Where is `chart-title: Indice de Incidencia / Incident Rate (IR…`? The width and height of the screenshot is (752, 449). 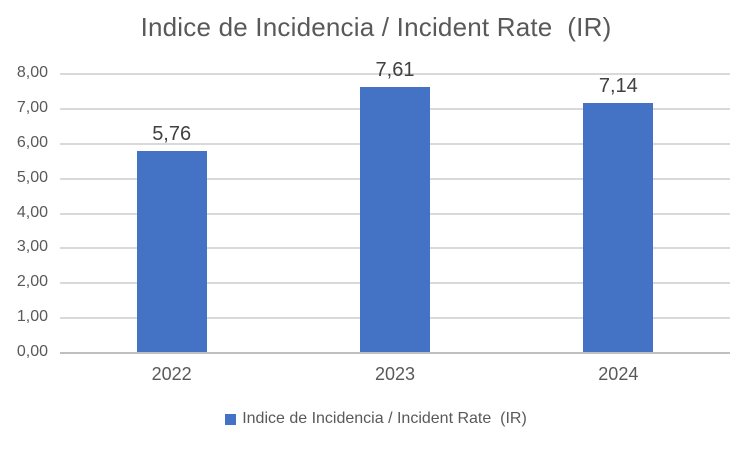
chart-title: Indice de Incidencia / Incident Rate (IR… is located at coordinates (376, 27).